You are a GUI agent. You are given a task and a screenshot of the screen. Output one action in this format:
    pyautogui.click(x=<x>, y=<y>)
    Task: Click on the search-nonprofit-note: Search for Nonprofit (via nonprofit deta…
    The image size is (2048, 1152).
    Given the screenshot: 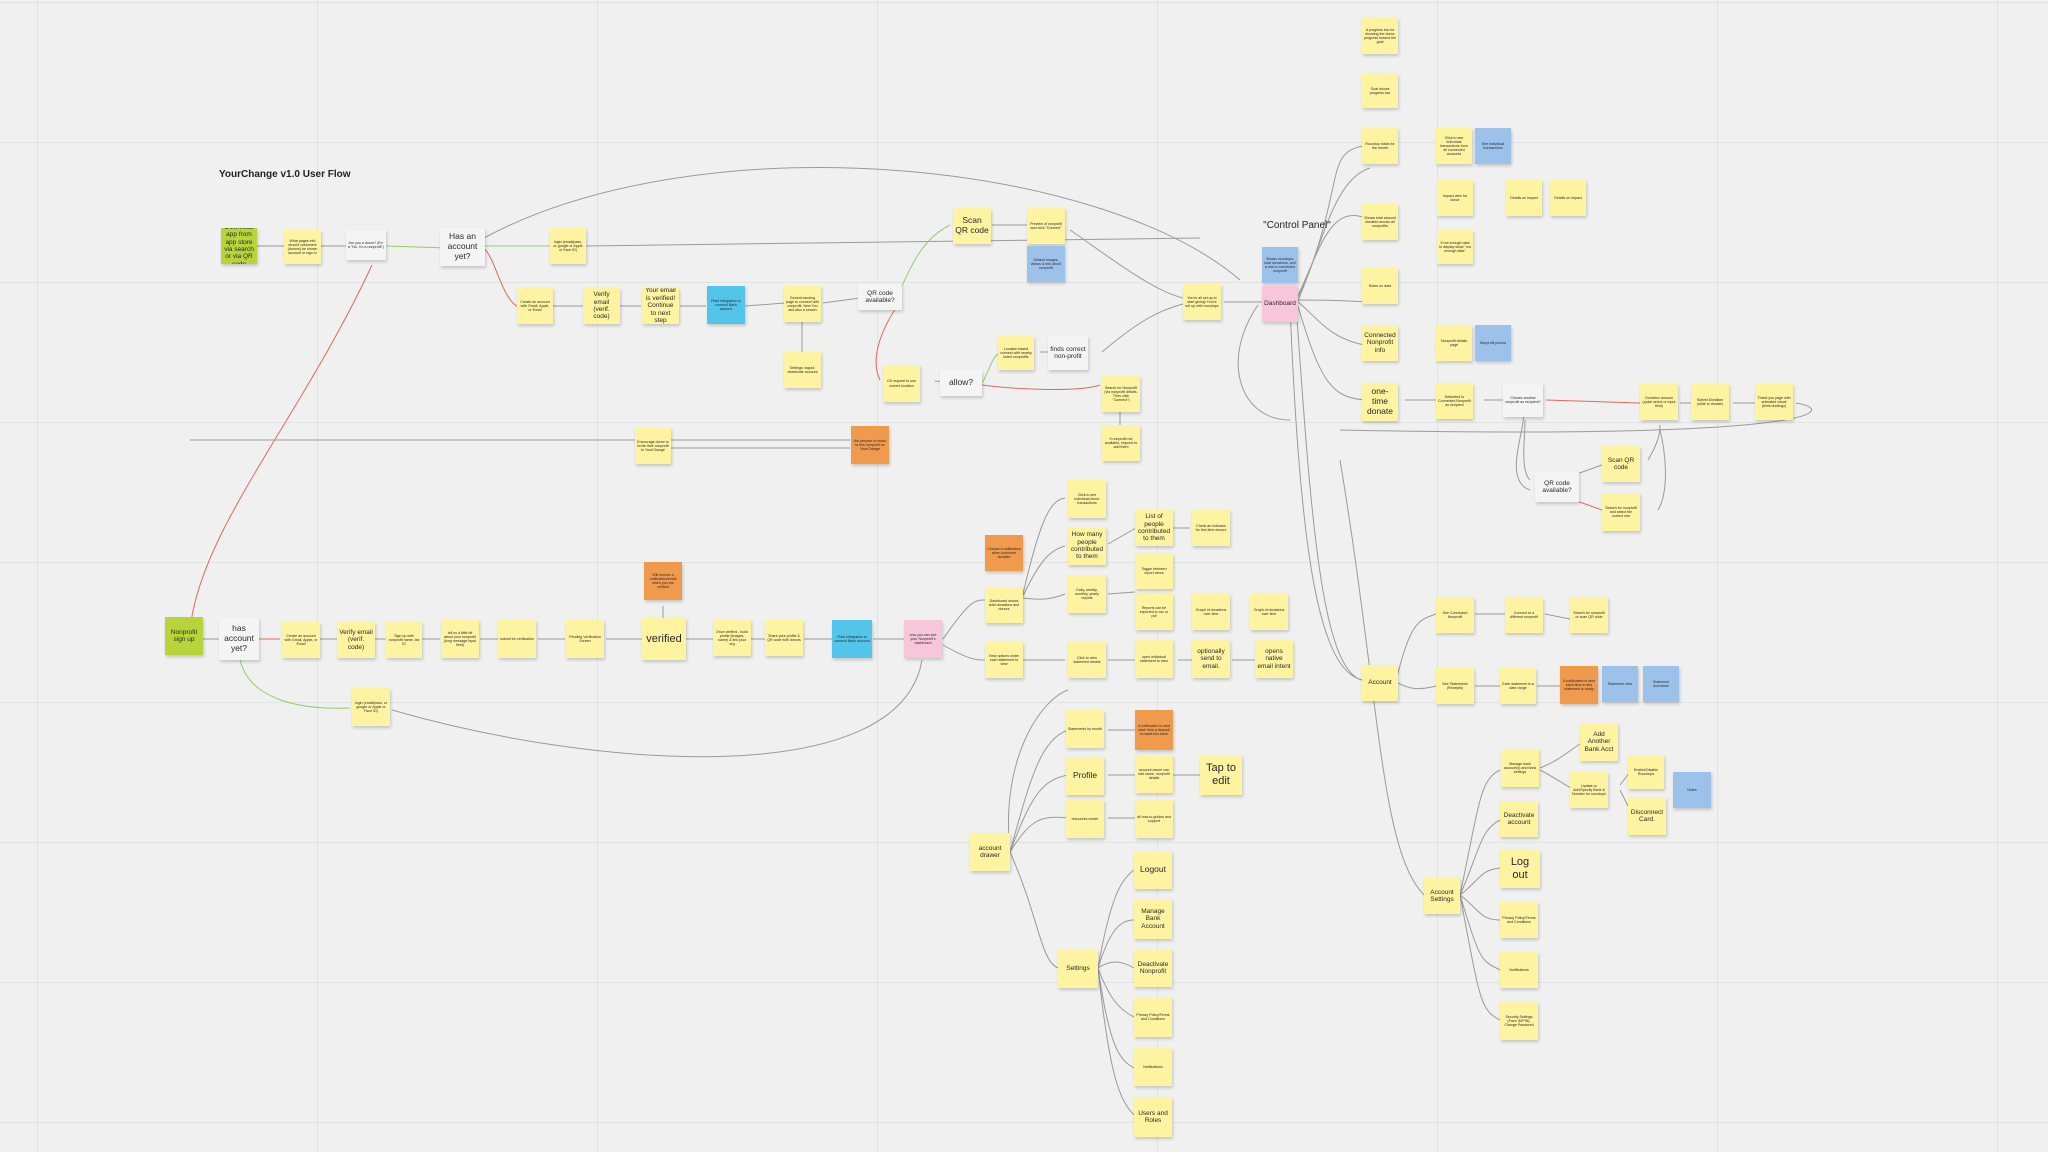 What is the action you would take?
    pyautogui.click(x=1121, y=394)
    